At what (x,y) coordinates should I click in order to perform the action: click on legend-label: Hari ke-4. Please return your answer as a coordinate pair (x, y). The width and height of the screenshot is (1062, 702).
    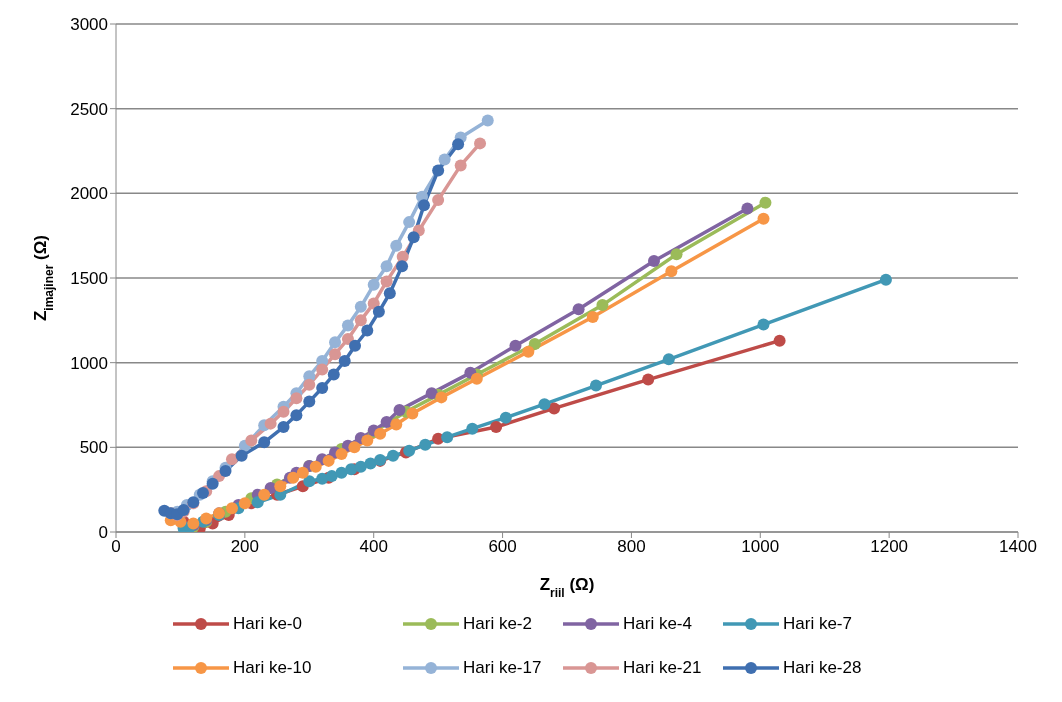
    Looking at the image, I should click on (657, 624).